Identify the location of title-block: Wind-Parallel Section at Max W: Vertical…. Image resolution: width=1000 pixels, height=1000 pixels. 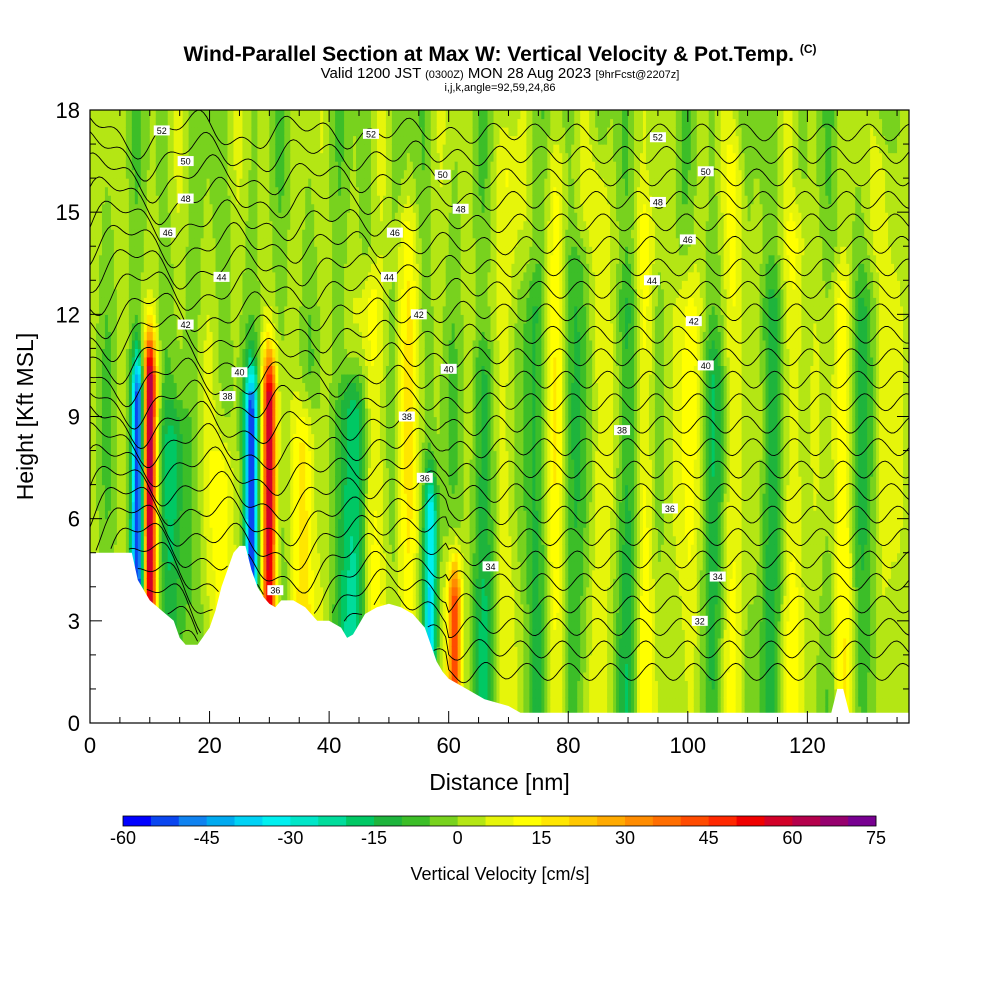
(500, 66).